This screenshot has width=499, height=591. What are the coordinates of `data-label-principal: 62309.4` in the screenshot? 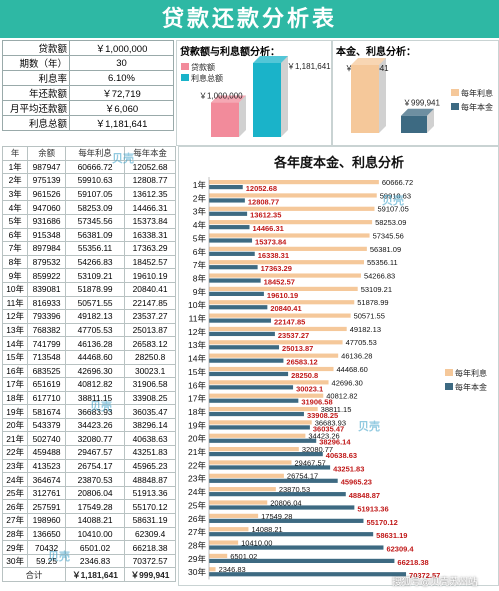 It's located at (400, 548).